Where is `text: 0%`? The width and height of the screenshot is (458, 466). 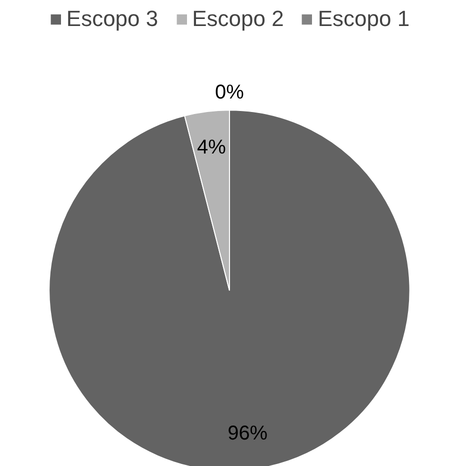 text: 0% is located at coordinates (229, 92).